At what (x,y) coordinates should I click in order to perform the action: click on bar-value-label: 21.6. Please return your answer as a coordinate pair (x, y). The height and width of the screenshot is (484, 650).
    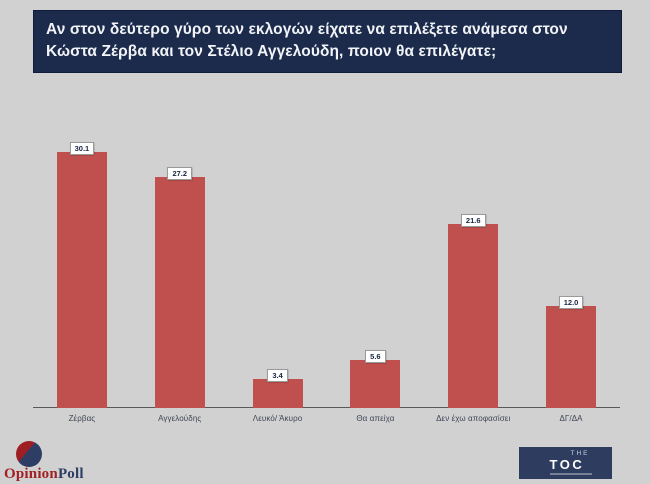
    Looking at the image, I should click on (473, 220).